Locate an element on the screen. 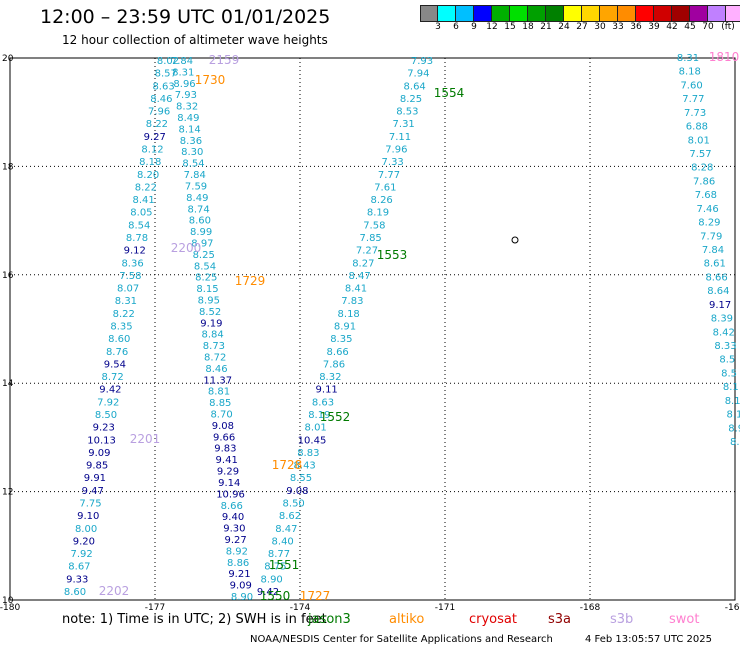 The image size is (740, 650). wave-height-label: 8.14 is located at coordinates (190, 129).